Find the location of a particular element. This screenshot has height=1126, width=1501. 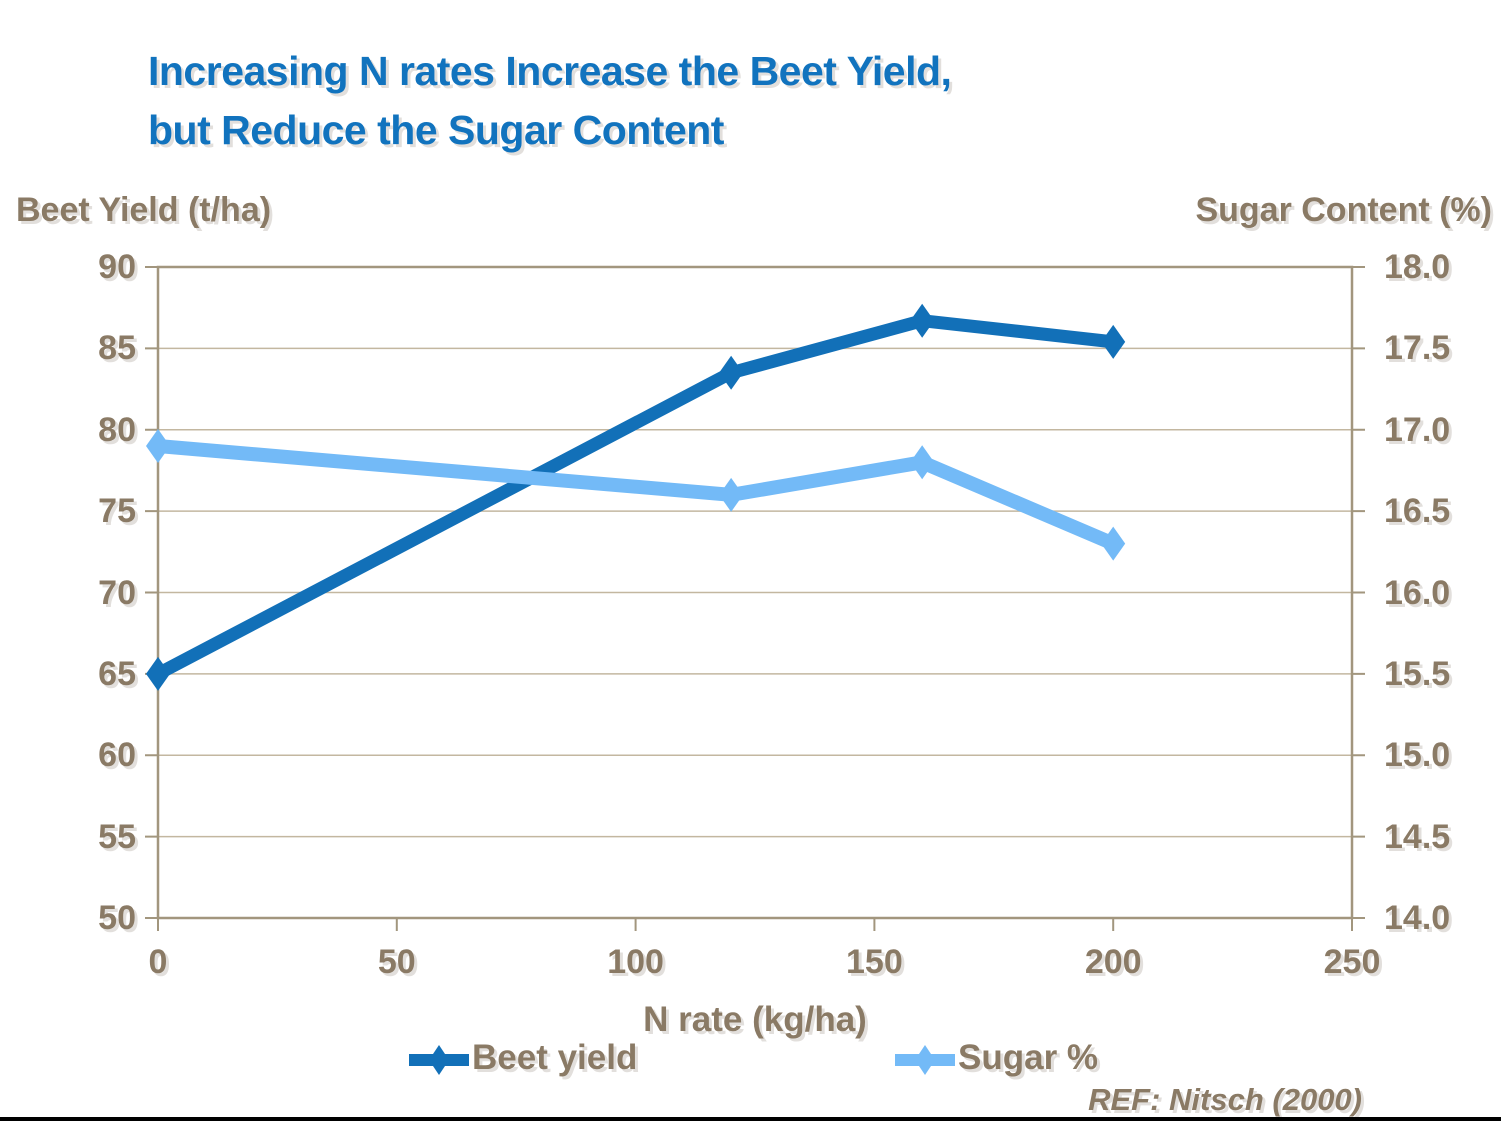

y-right-tick-label: 14.5 is located at coordinates (1417, 836).